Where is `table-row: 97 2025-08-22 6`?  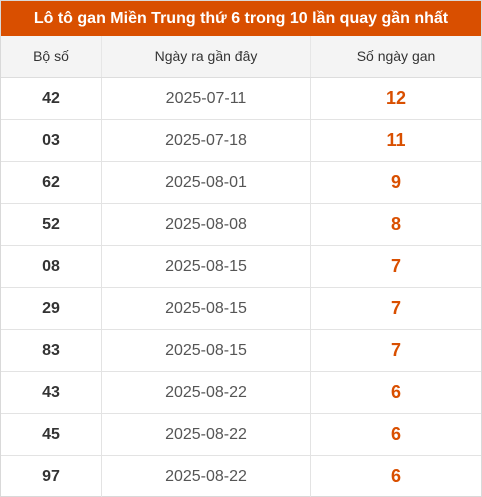
table-row: 97 2025-08-22 6 is located at coordinates (241, 476).